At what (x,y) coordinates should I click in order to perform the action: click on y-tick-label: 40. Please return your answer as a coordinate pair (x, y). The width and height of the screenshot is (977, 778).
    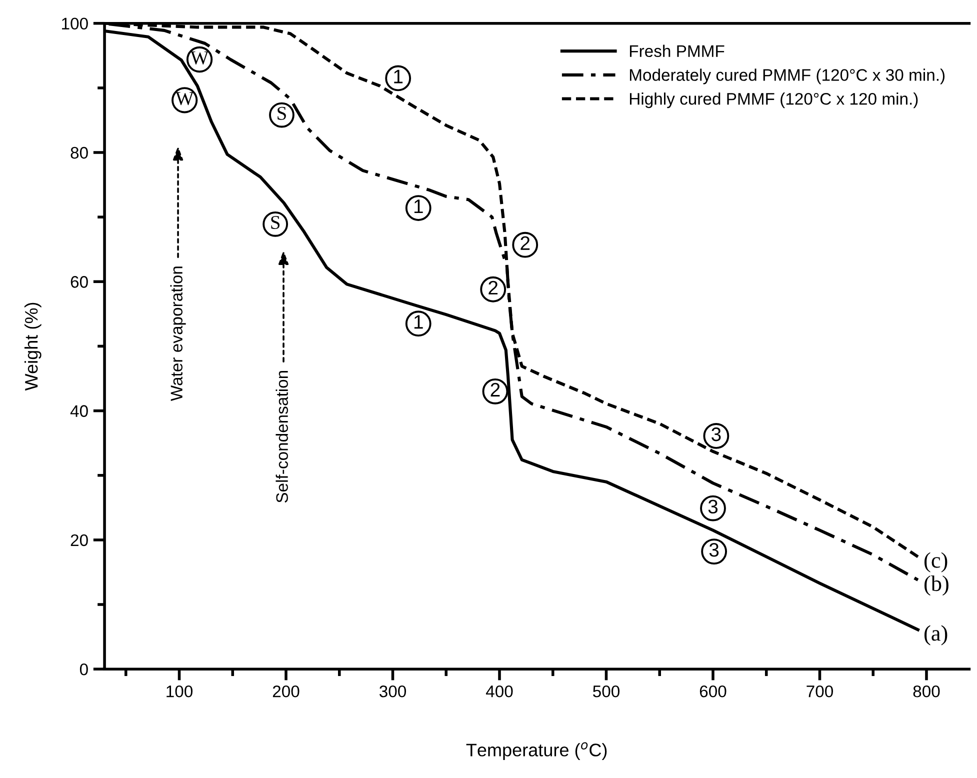
    Looking at the image, I should click on (79, 411).